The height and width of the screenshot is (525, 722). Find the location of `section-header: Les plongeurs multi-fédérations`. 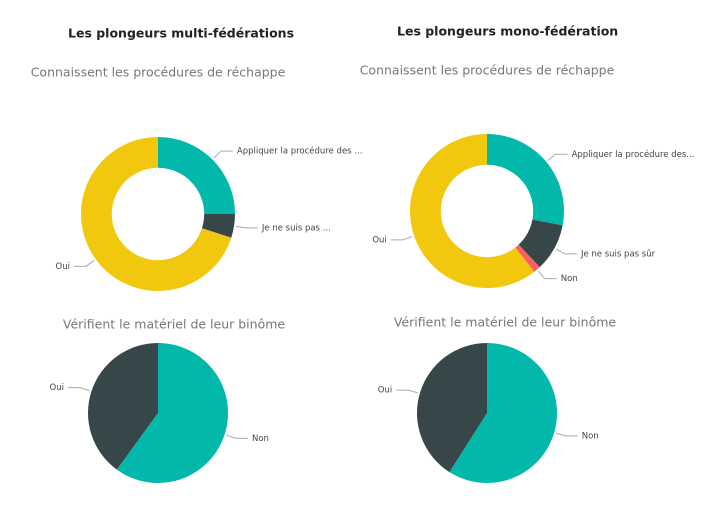

section-header: Les plongeurs multi-fédérations is located at coordinates (181, 33).